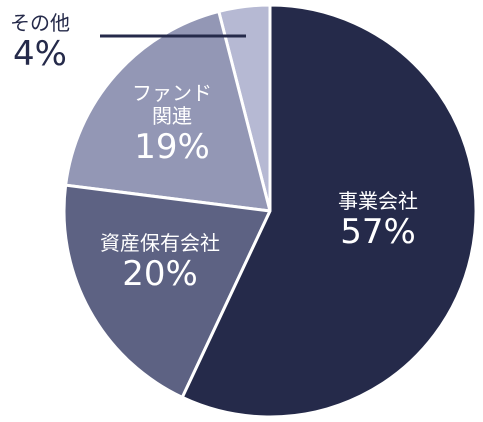 The image size is (483, 422). What do you see at coordinates (378, 232) in the screenshot?
I see `value-label: 57%` at bounding box center [378, 232].